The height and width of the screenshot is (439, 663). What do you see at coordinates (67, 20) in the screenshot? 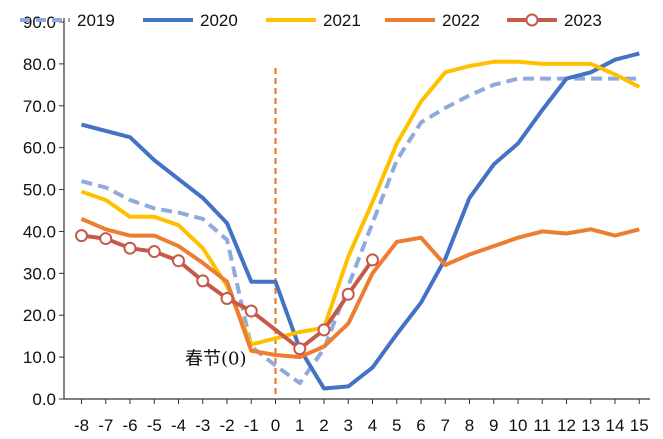
I see `legend-item-2019: 2019` at bounding box center [67, 20].